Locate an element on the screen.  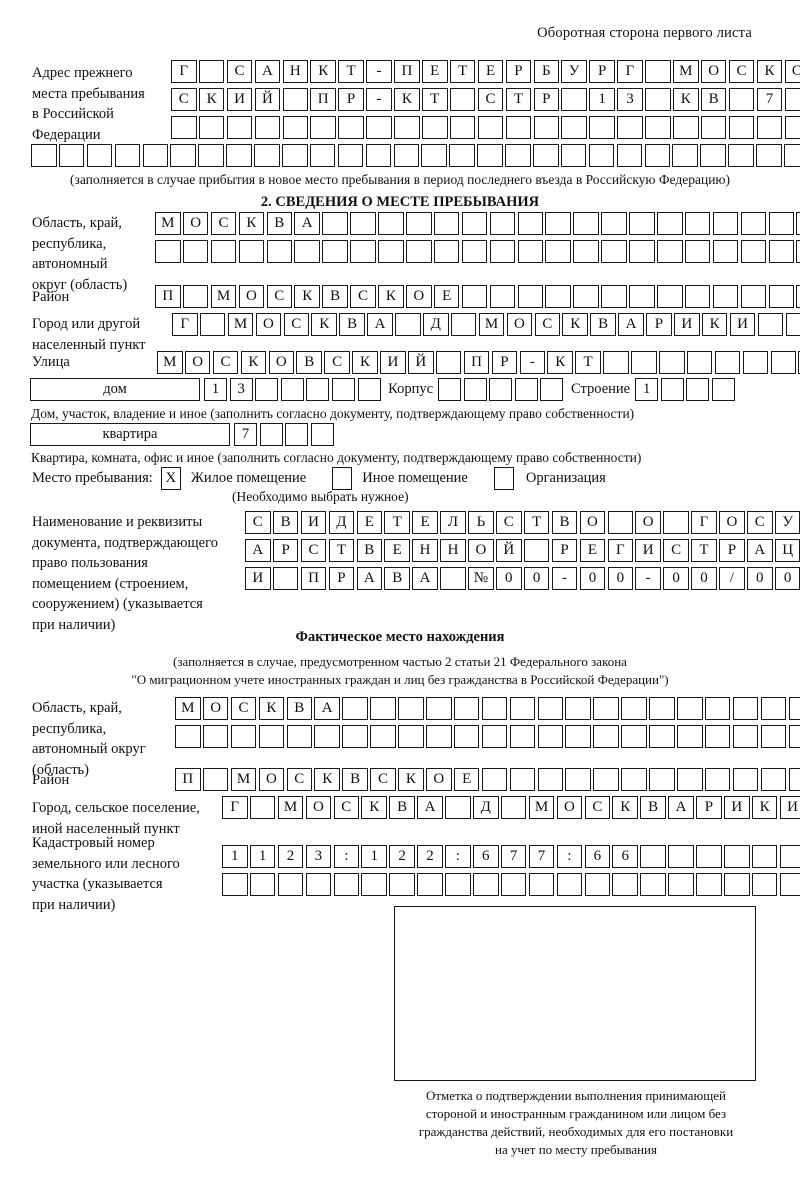
korpus-cells is located at coordinates (502, 389).